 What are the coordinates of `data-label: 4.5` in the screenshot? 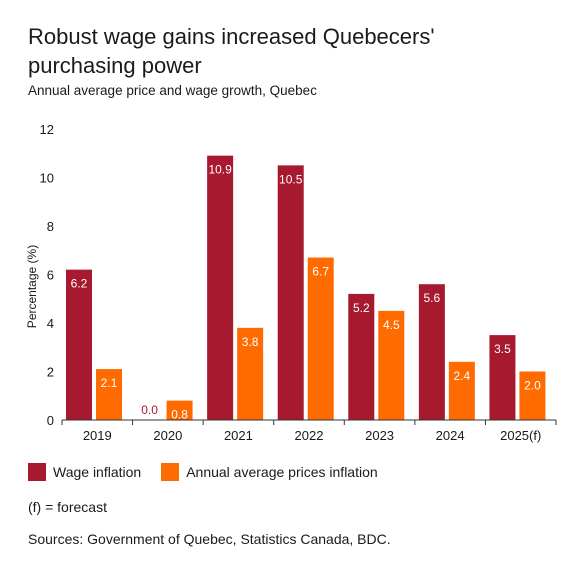 It's located at (391, 325).